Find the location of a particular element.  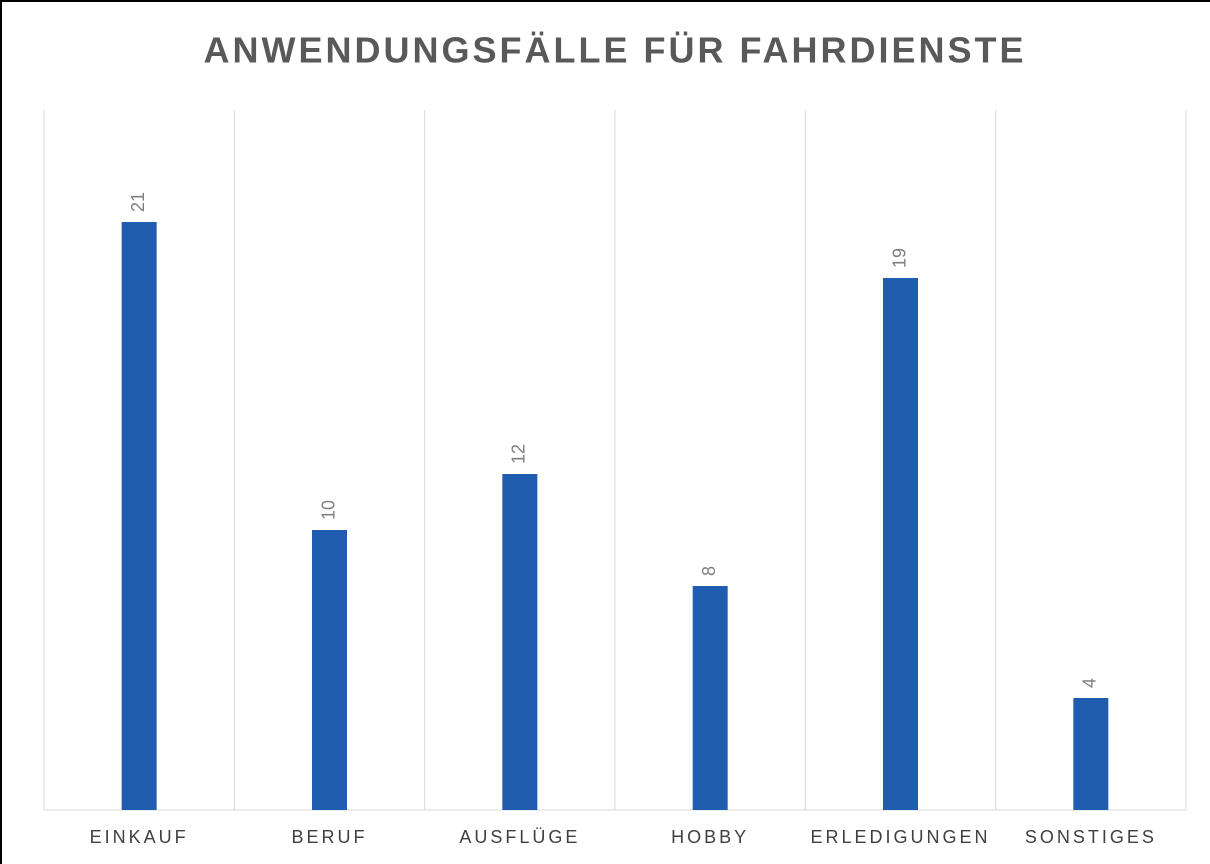

chart-title: ANWENDUNGSFÄLLE FÜR FAHRDIENSTE is located at coordinates (615, 50).